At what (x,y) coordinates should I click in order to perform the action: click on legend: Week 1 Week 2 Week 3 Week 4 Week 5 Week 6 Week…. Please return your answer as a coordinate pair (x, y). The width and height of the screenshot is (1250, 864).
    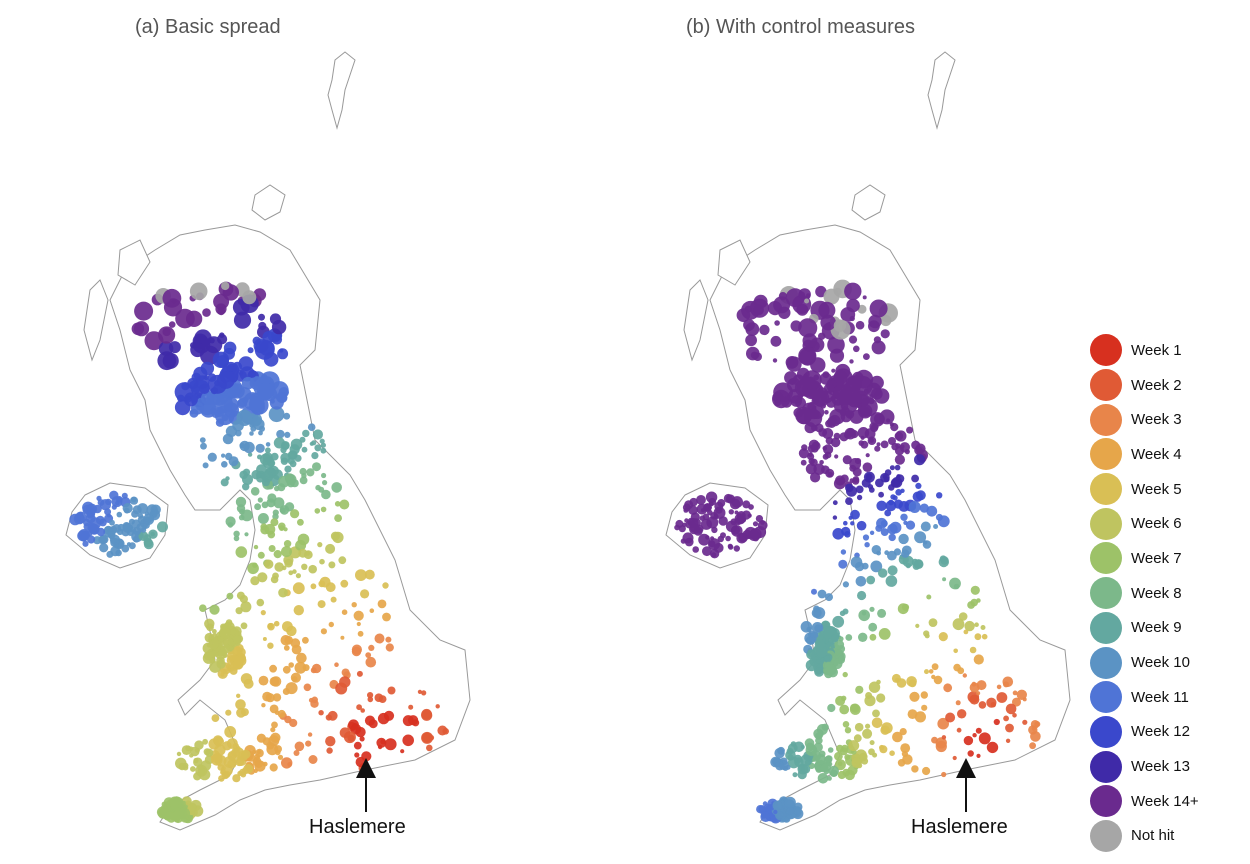
    Looking at the image, I should click on (1165, 593).